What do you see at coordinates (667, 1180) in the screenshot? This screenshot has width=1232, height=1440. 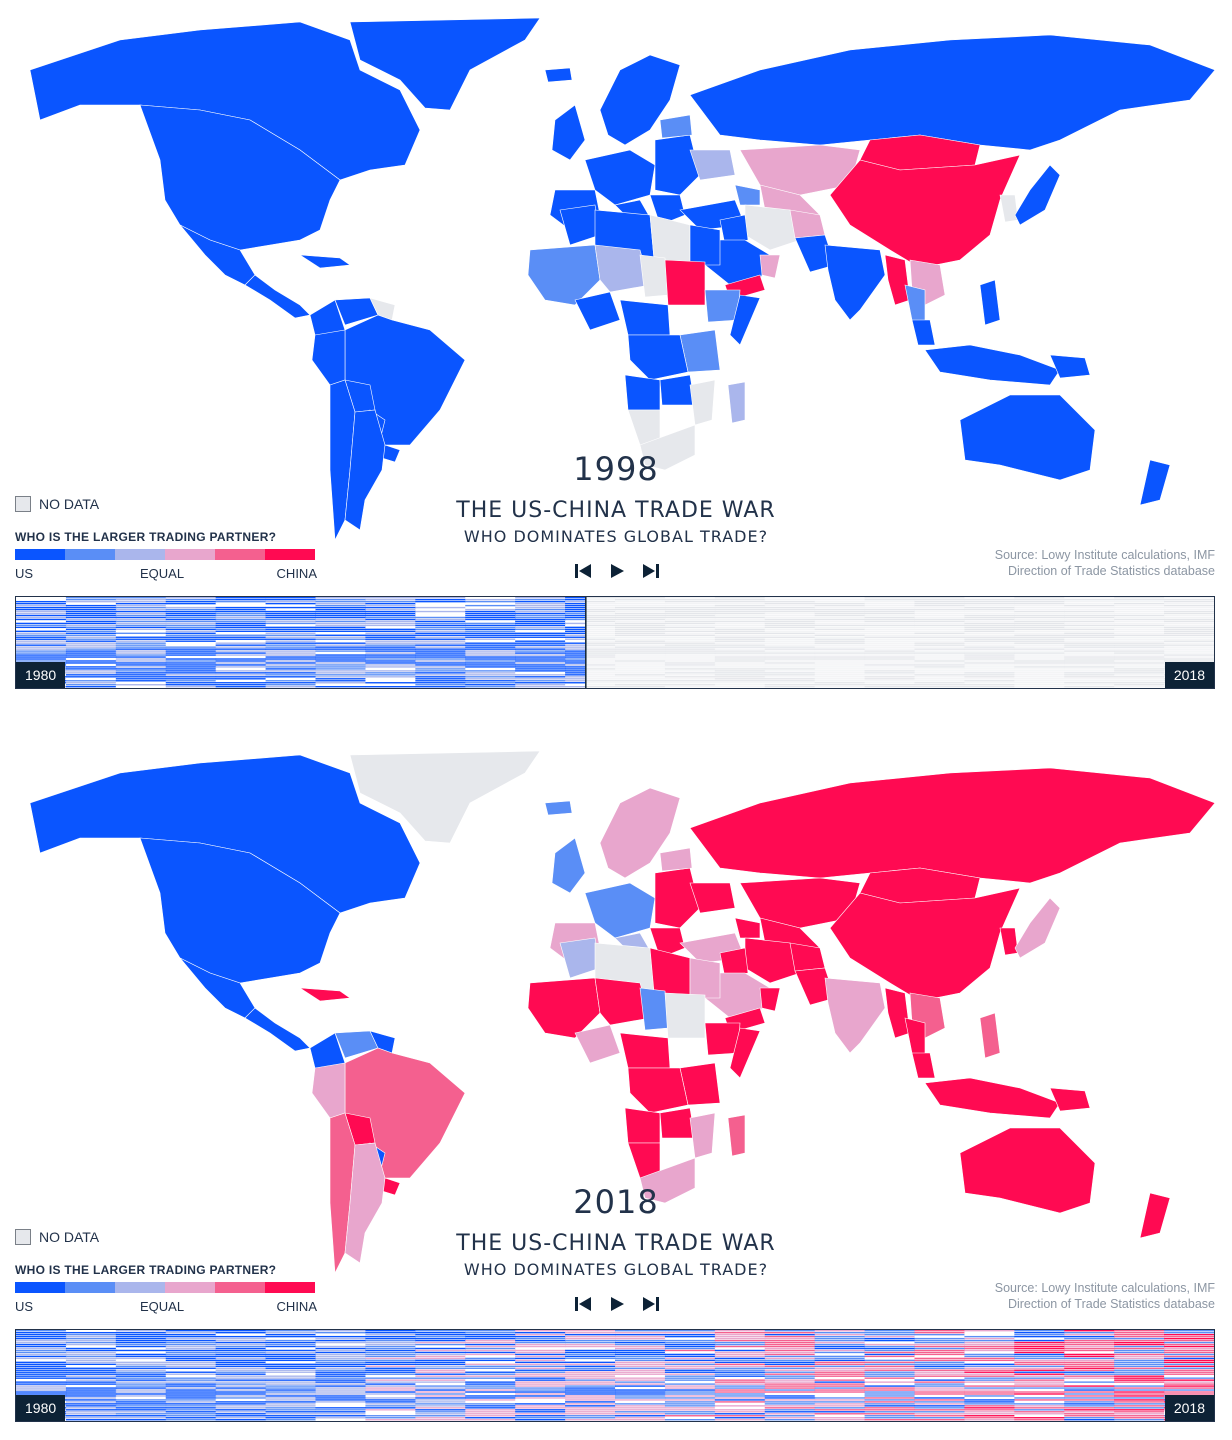 I see `region-south-africa` at bounding box center [667, 1180].